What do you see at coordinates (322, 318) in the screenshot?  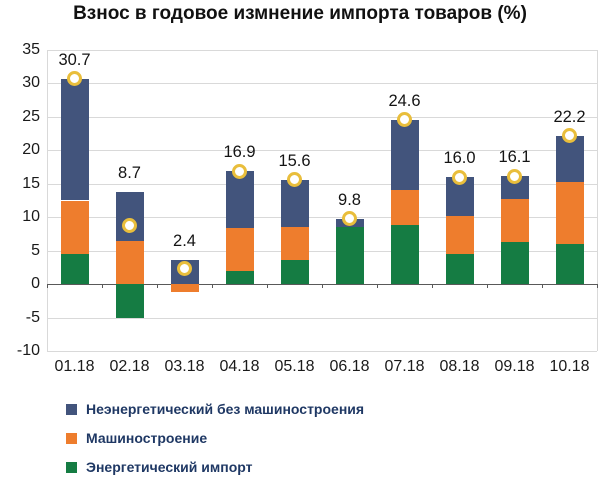 I see `gridline-y--5` at bounding box center [322, 318].